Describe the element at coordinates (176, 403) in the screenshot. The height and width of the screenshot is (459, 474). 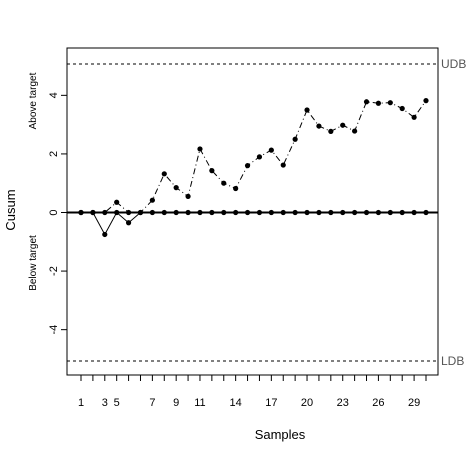
I see `x-tick-label-4: 9` at that location.